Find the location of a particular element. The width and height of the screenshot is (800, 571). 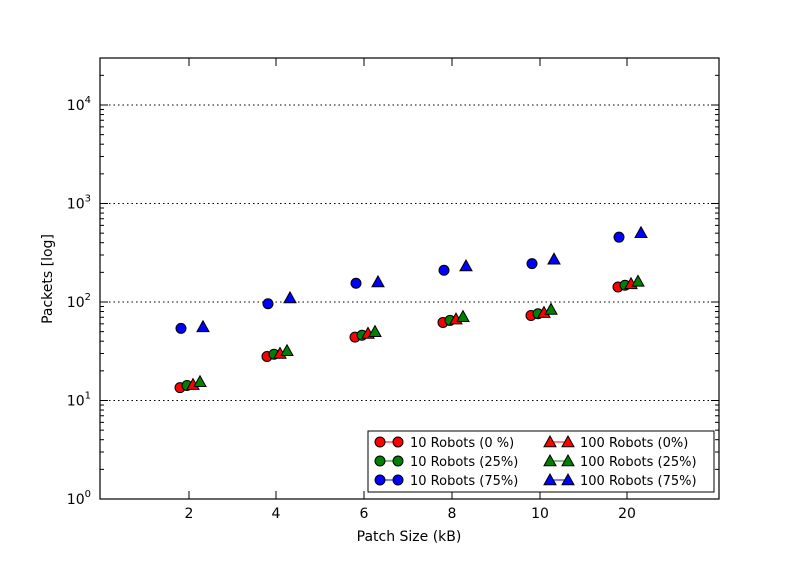

x-tick-label: 4 is located at coordinates (276, 514).